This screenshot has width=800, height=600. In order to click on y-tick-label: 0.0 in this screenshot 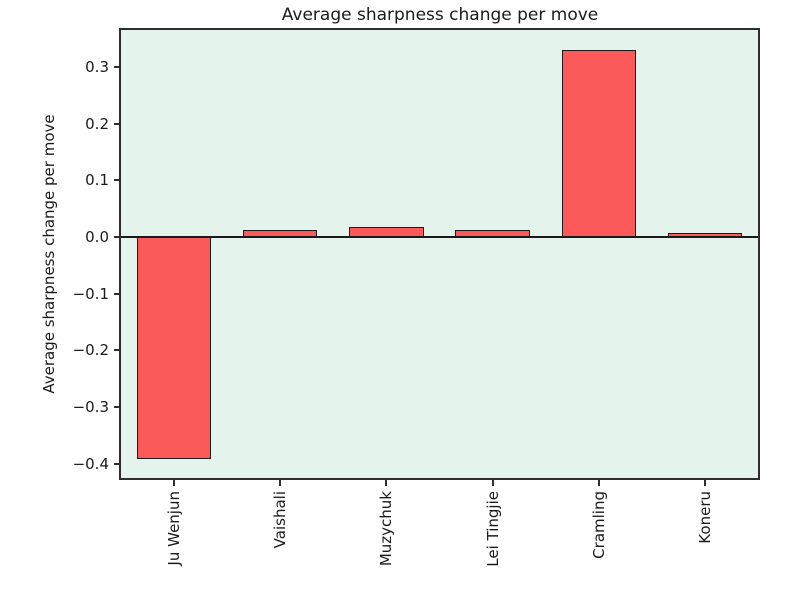, I will do `click(97, 236)`.